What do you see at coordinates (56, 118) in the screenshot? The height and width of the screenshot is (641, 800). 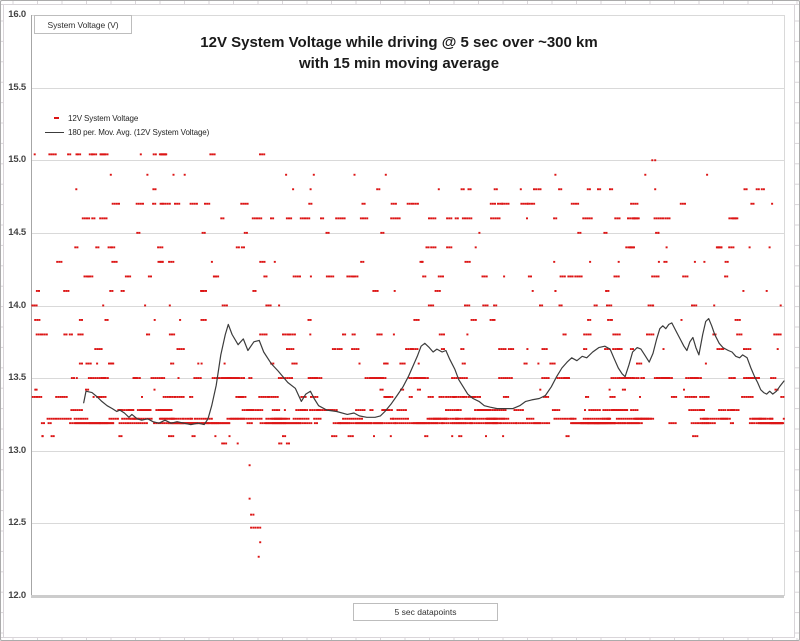 I see `scatter-marker-icon` at bounding box center [56, 118].